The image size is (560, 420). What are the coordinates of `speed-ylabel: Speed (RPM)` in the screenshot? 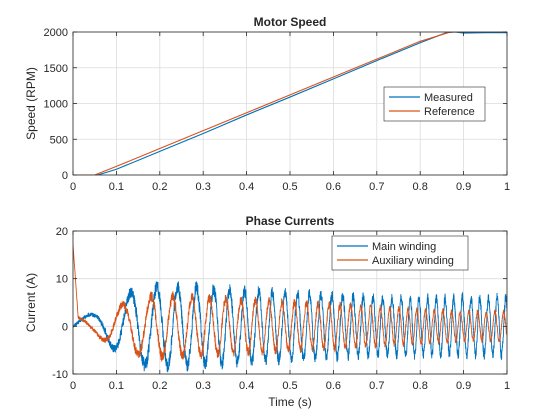 It's located at (31, 103).